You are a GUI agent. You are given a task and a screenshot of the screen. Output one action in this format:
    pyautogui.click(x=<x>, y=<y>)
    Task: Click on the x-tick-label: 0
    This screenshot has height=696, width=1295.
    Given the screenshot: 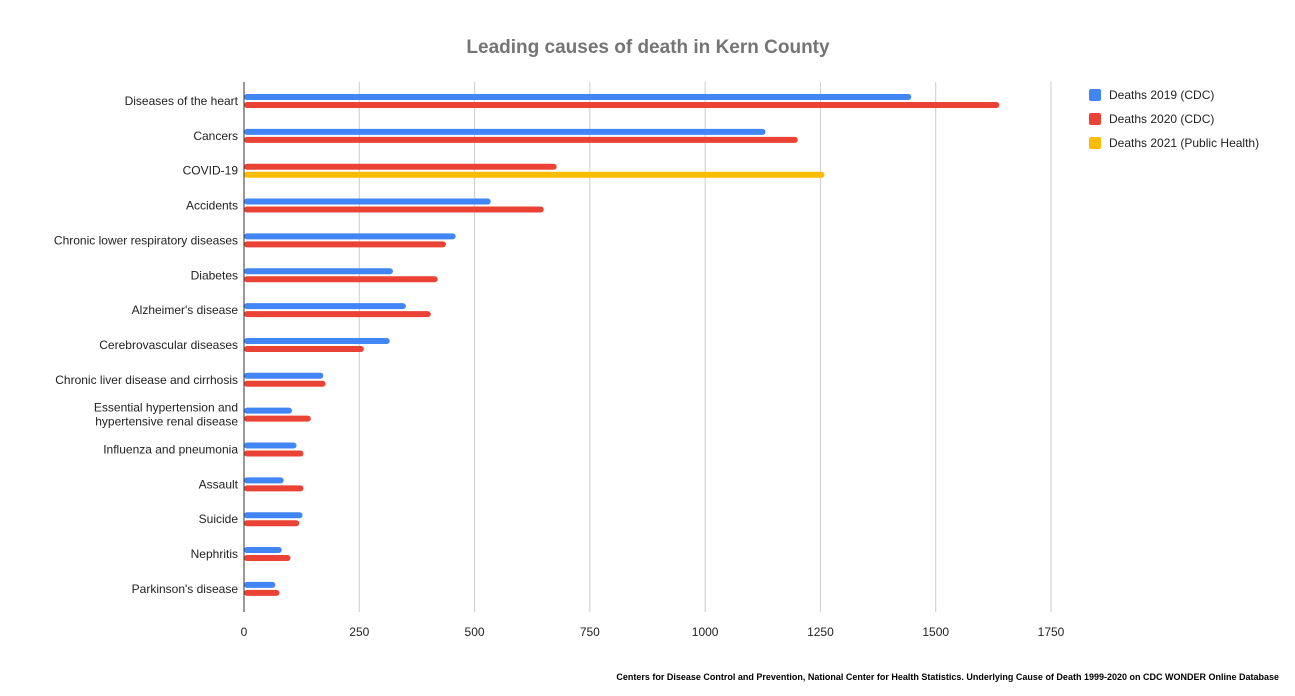 What is the action you would take?
    pyautogui.click(x=244, y=632)
    